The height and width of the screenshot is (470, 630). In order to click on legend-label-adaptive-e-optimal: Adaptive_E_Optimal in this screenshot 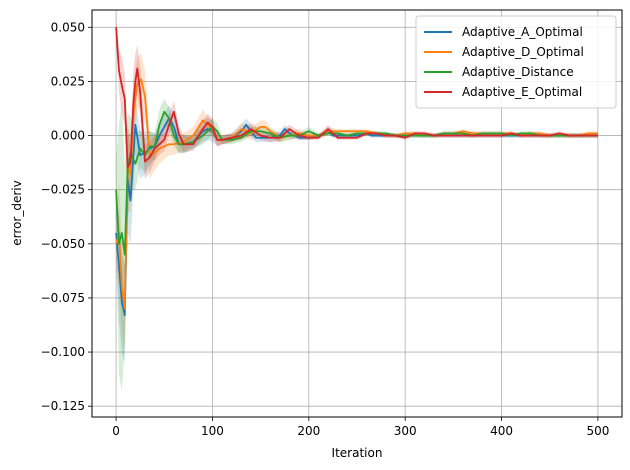, I will do `click(522, 92)`.